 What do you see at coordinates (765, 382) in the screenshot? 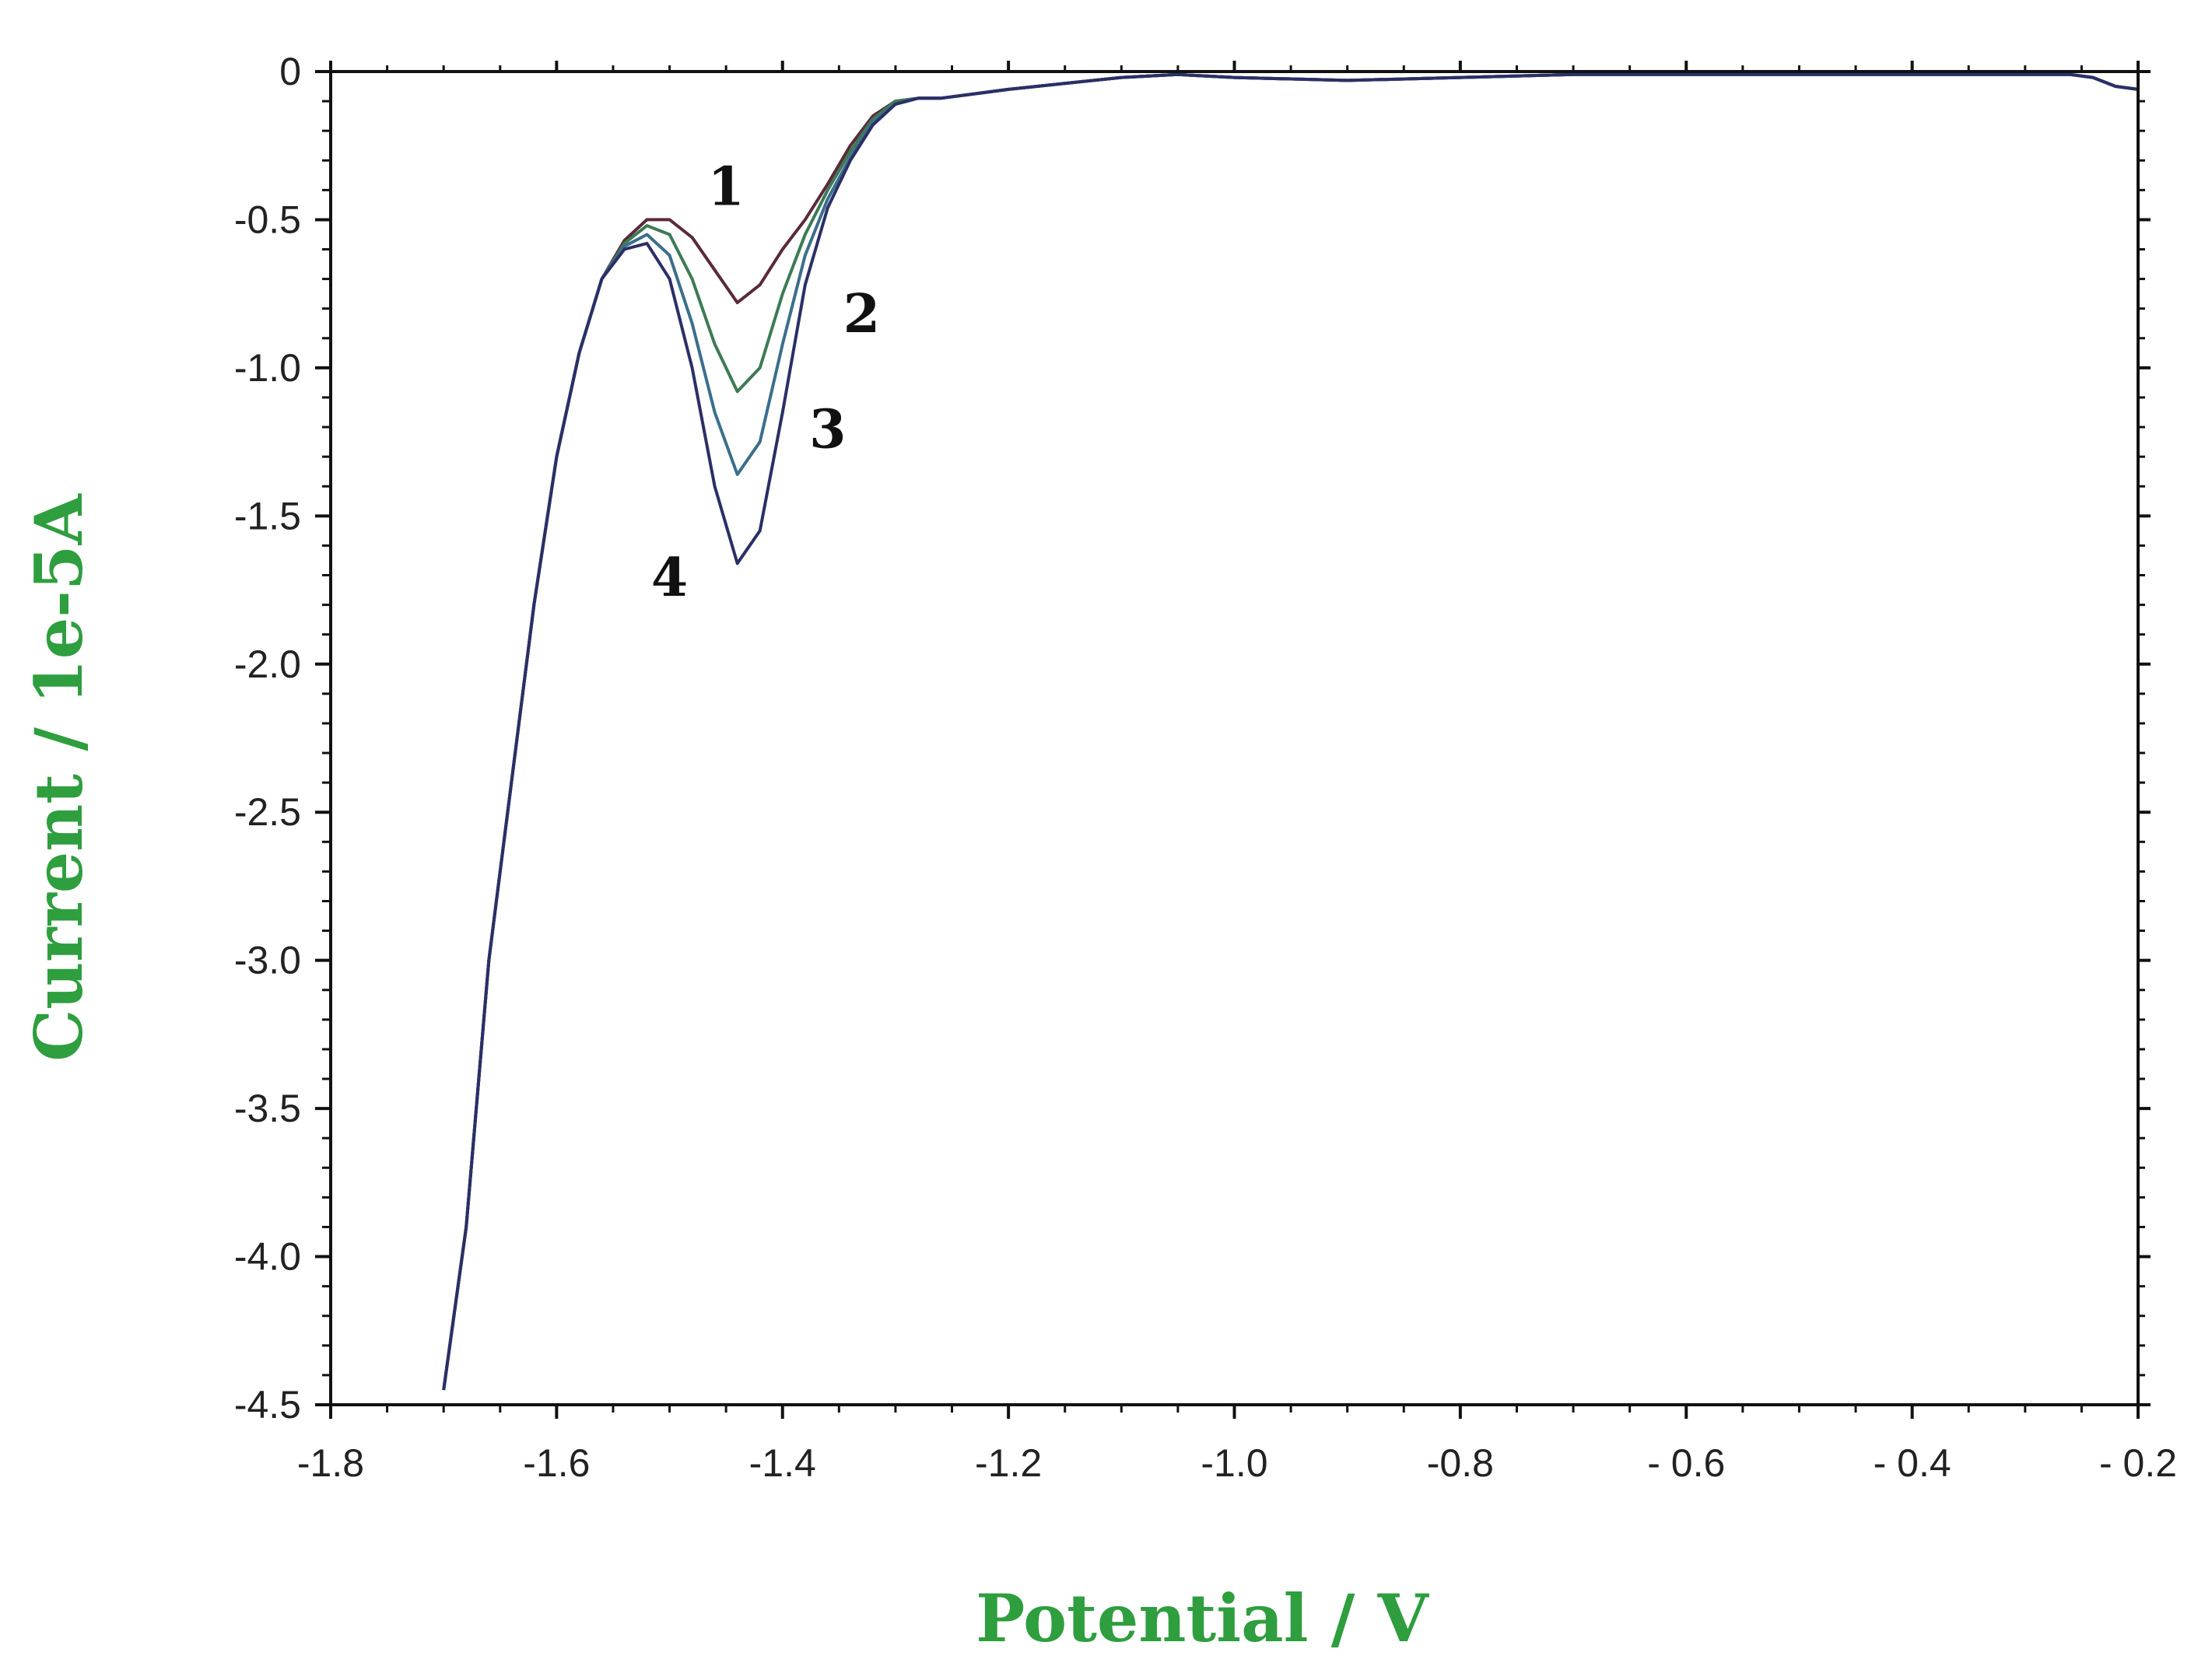
I see `labels-layer: 1 2 3 4` at bounding box center [765, 382].